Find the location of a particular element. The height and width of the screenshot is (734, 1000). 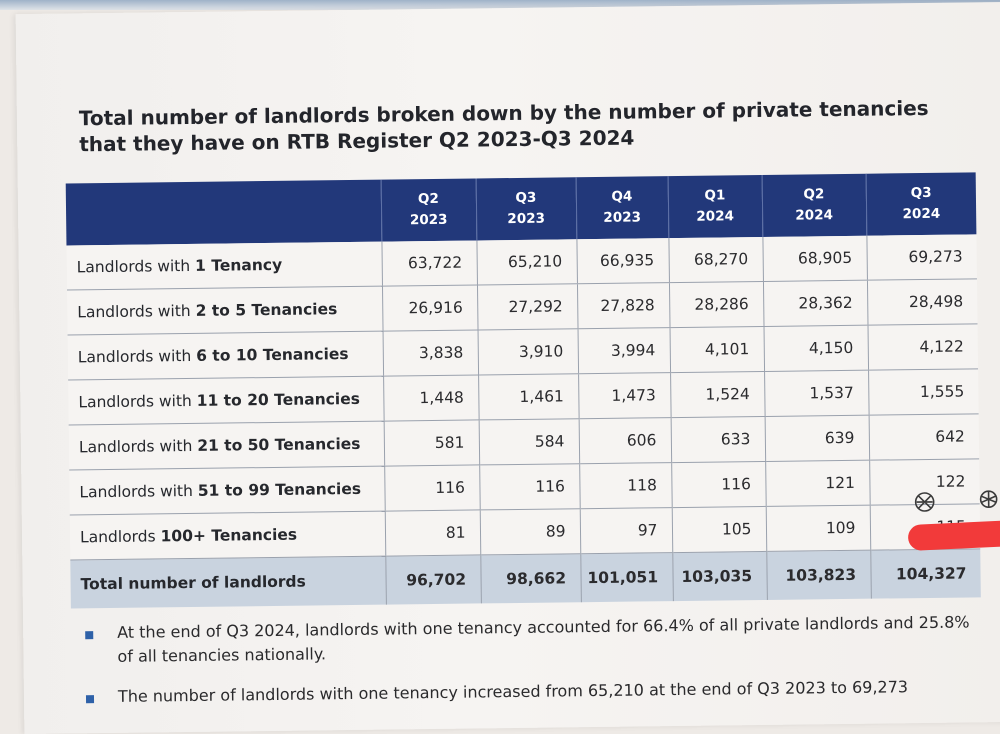

row-label: Landlords with 6 to 10 Tenancies is located at coordinates (225, 355).